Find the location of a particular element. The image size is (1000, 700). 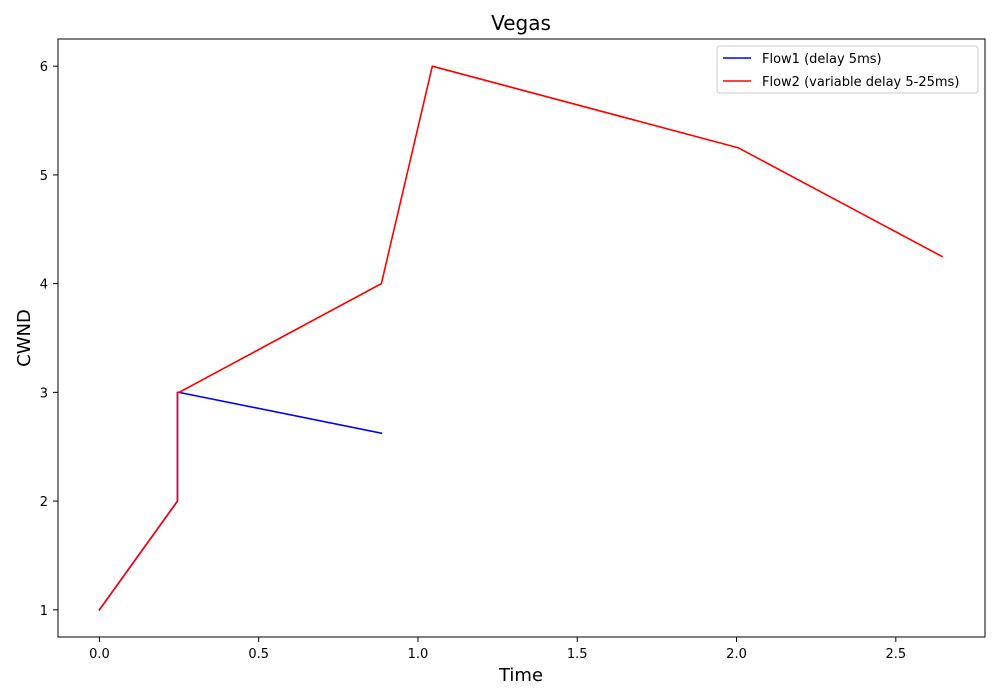

series-line-flow1 is located at coordinates (240, 501).